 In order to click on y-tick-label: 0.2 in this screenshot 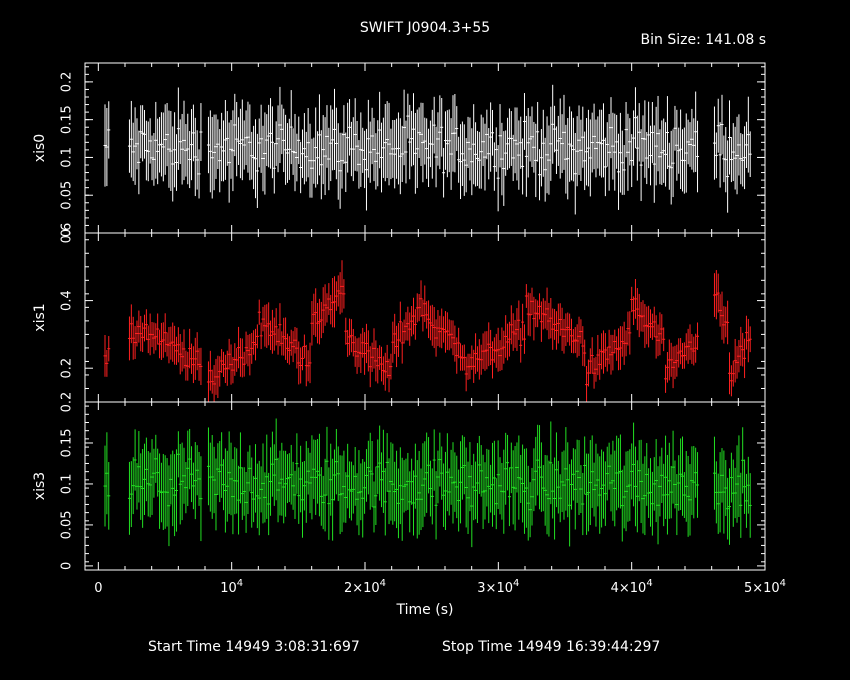, I will do `click(67, 368)`.